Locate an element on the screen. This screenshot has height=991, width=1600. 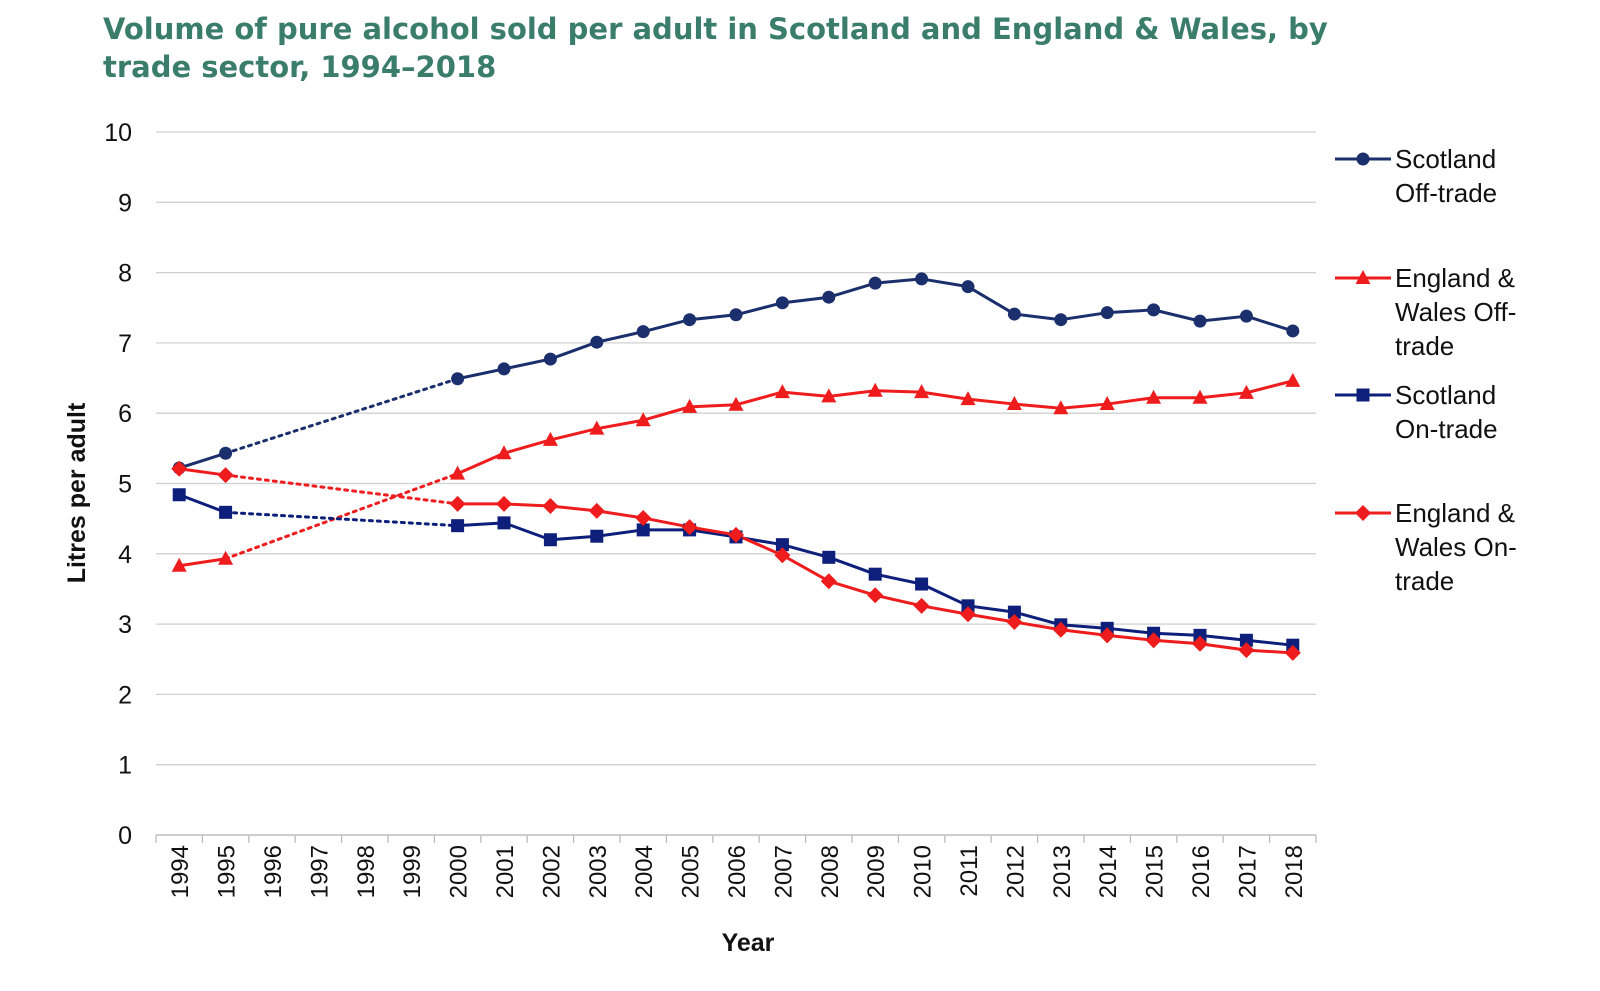
legend-label: Scotland Off-trade is located at coordinates (1446, 176).